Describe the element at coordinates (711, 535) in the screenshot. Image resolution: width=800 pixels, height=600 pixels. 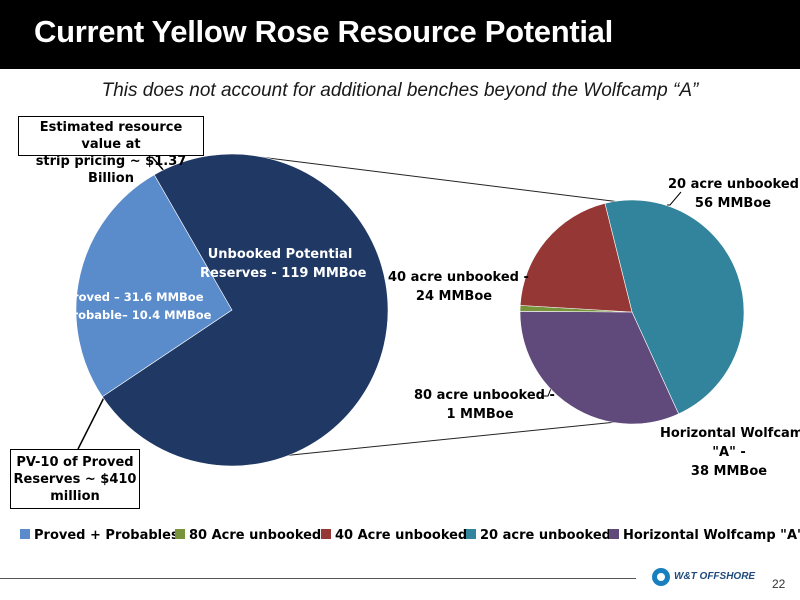
I see `legend-label: Horizontal Wolfcamp "A"` at that location.